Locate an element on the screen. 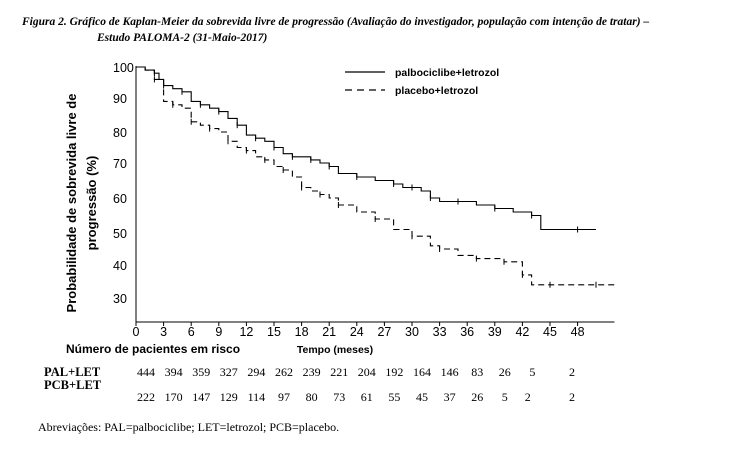  risk-value: 61 is located at coordinates (366, 397).